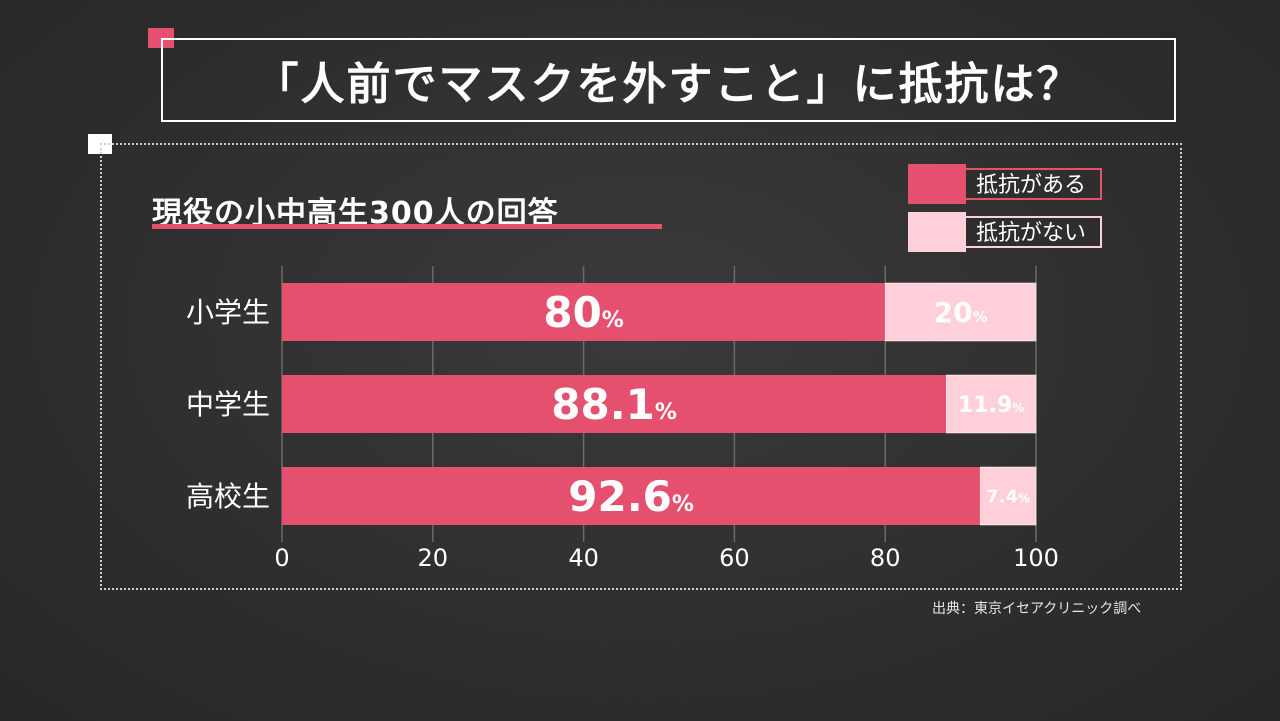  Describe the element at coordinates (734, 558) in the screenshot. I see `x-tick-label: 60` at that location.